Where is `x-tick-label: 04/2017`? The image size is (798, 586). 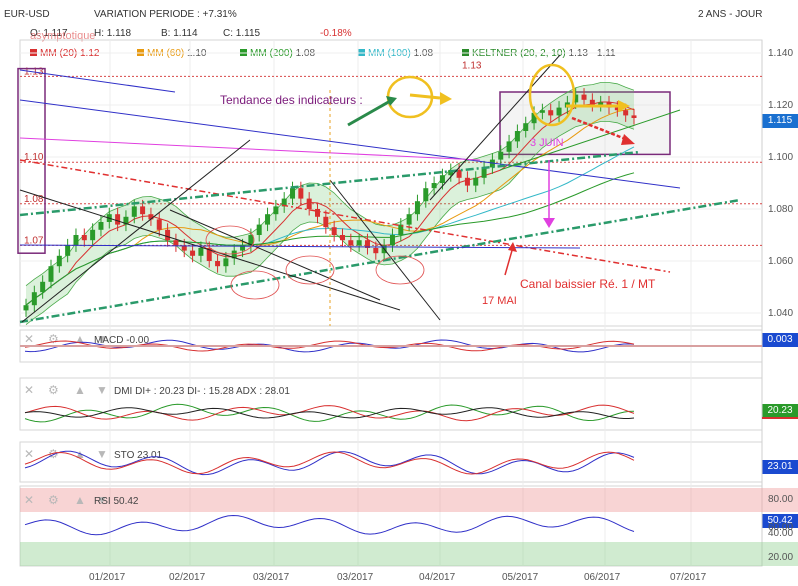 x-tick-label: 04/2017 is located at coordinates (437, 577).